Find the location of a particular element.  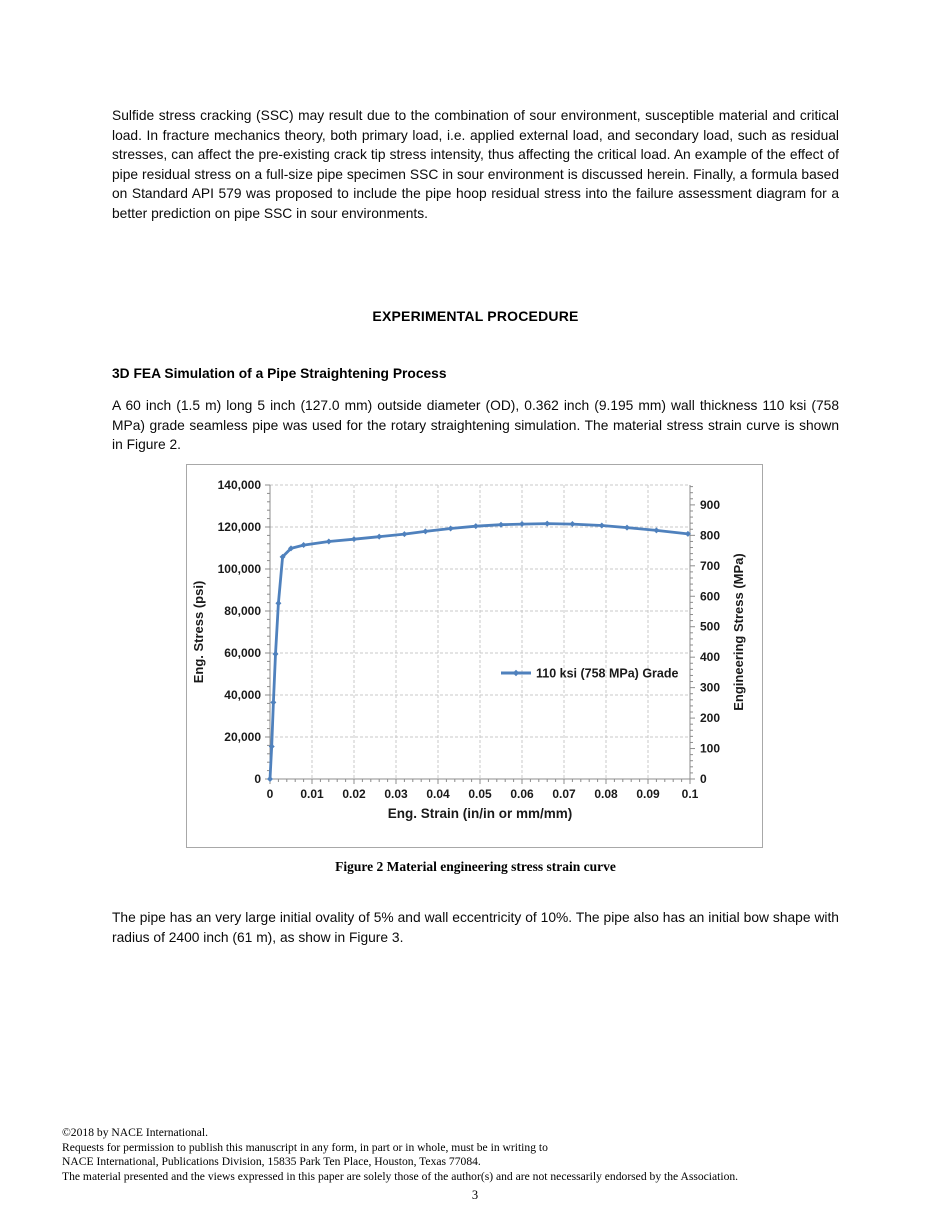

svg-text: 0.08 is located at coordinates (606, 794).